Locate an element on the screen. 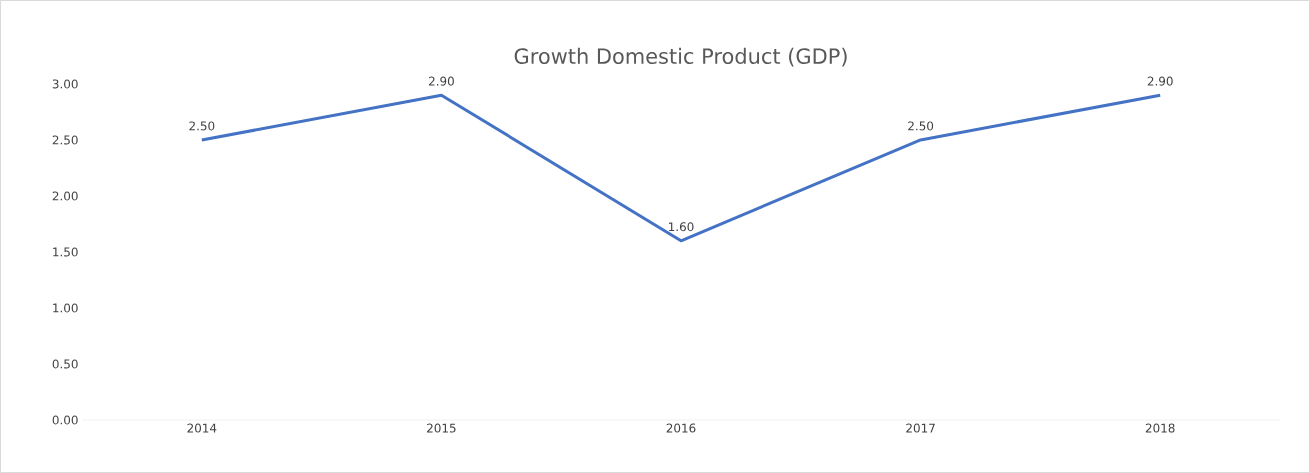 The height and width of the screenshot is (473, 1310). x-tick-label: 2017 is located at coordinates (920, 428).